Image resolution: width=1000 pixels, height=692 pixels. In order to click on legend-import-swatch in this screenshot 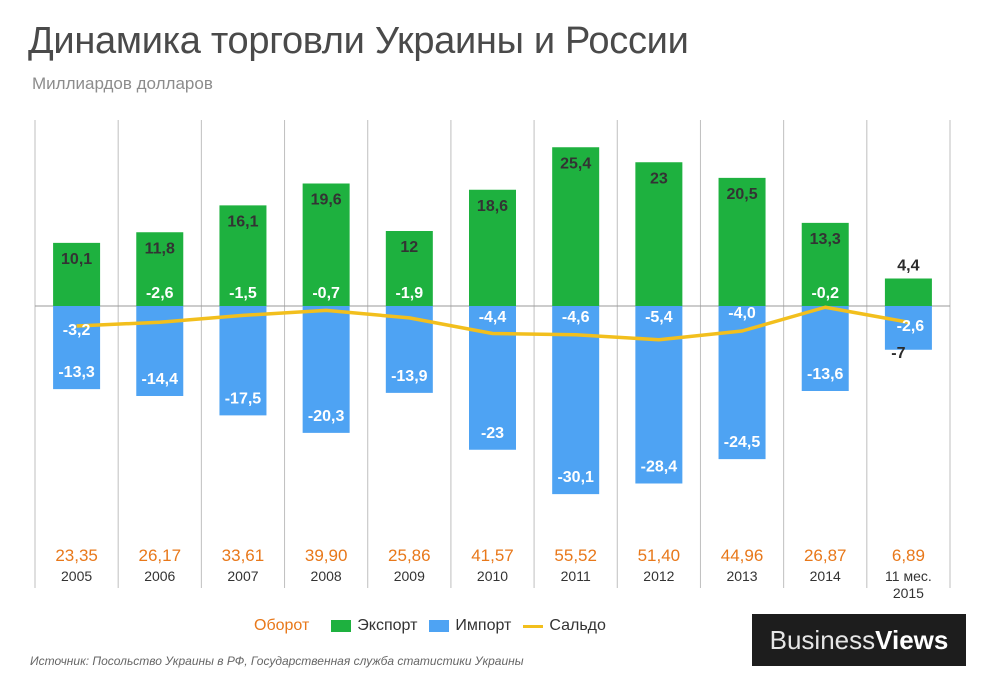, I will do `click(439, 626)`.